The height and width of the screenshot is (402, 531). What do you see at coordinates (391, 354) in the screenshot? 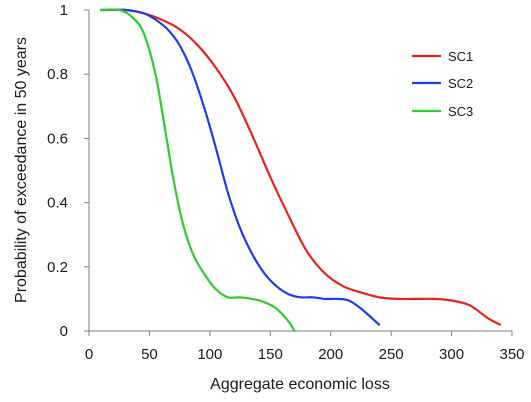
I see `x-tick-label: 250` at bounding box center [391, 354].